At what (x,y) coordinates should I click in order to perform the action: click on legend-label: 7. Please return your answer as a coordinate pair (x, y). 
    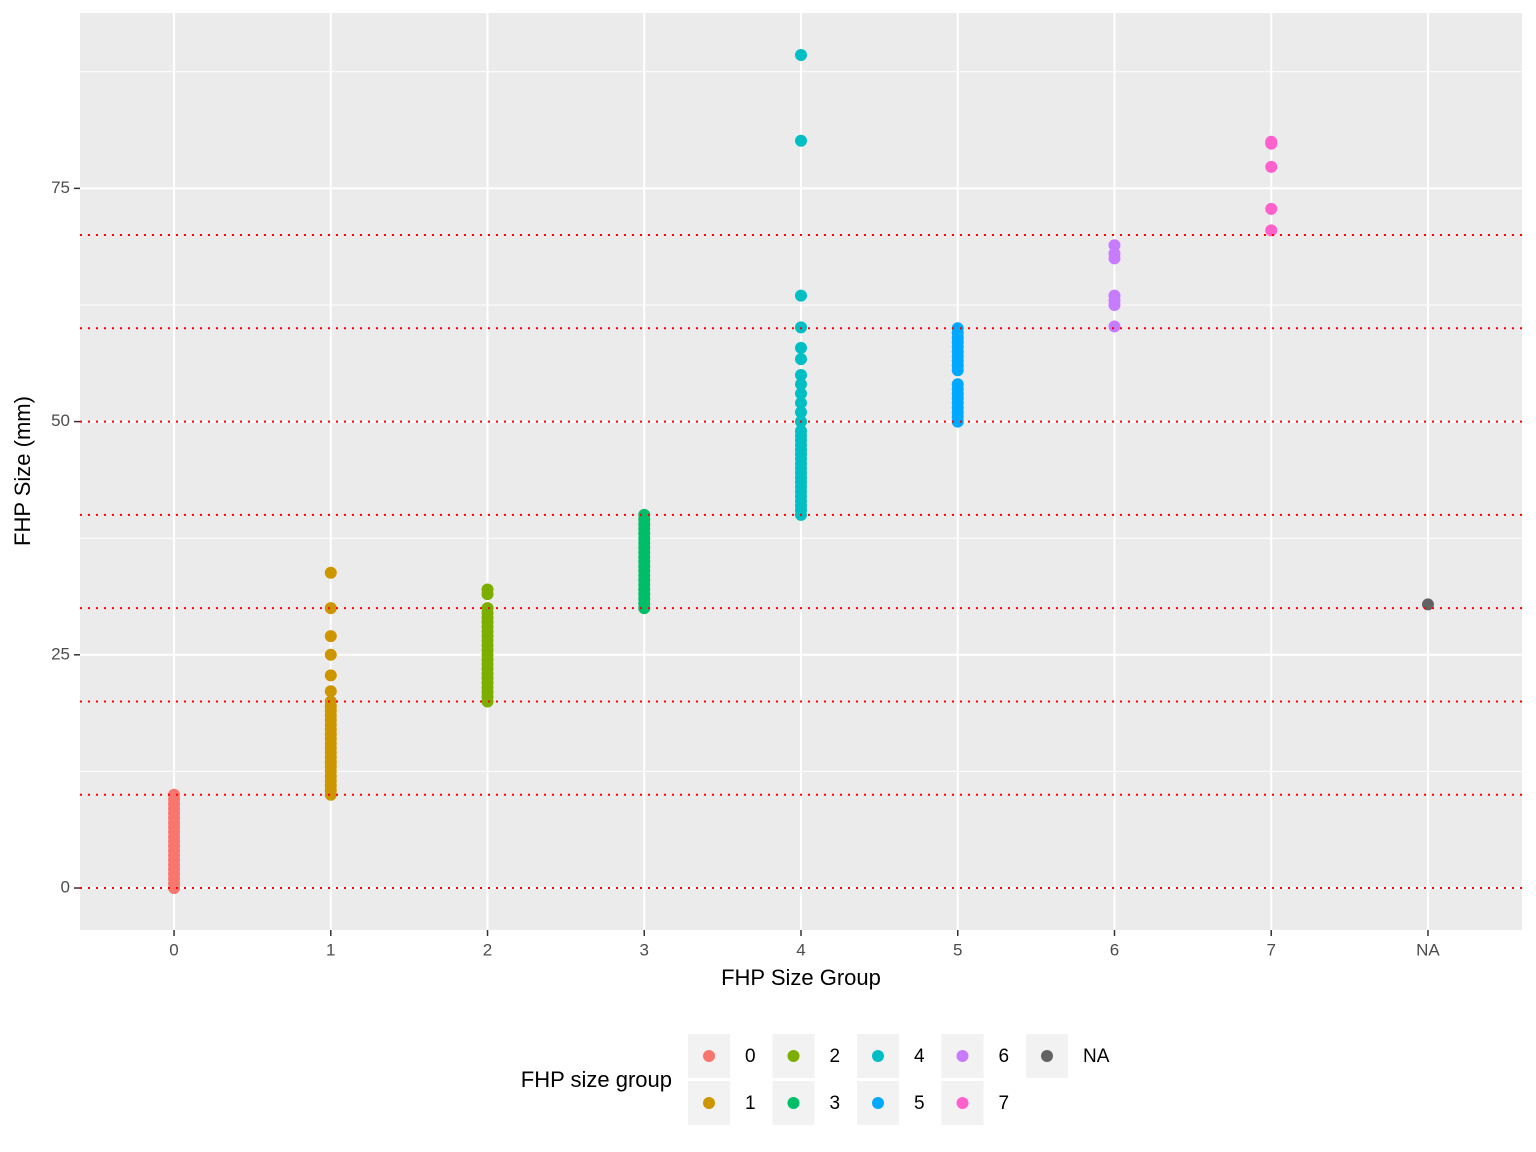
    Looking at the image, I should click on (1004, 1103).